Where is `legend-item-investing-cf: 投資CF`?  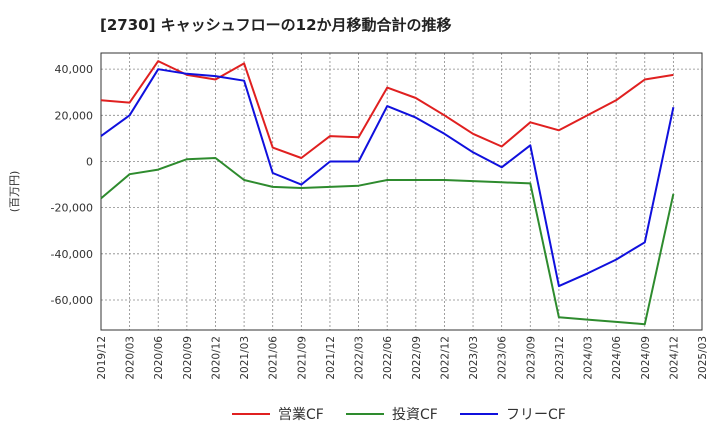
legend-item-investing-cf: 投資CF is located at coordinates (392, 414).